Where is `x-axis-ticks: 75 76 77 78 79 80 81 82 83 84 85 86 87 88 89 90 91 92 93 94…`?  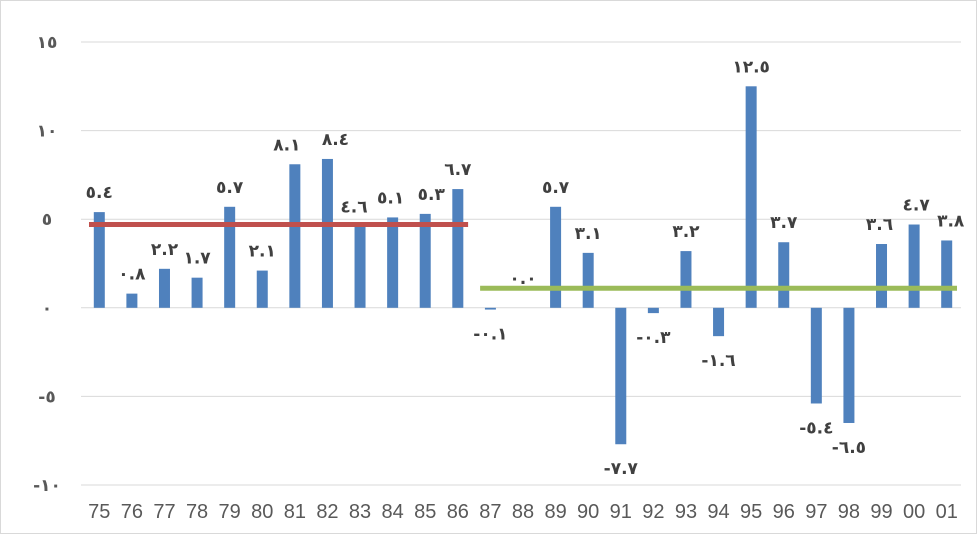 x-axis-ticks: 75 76 77 78 79 80 81 82 83 84 85 86 87 88 89 90 91 92 93 94… is located at coordinates (523, 512).